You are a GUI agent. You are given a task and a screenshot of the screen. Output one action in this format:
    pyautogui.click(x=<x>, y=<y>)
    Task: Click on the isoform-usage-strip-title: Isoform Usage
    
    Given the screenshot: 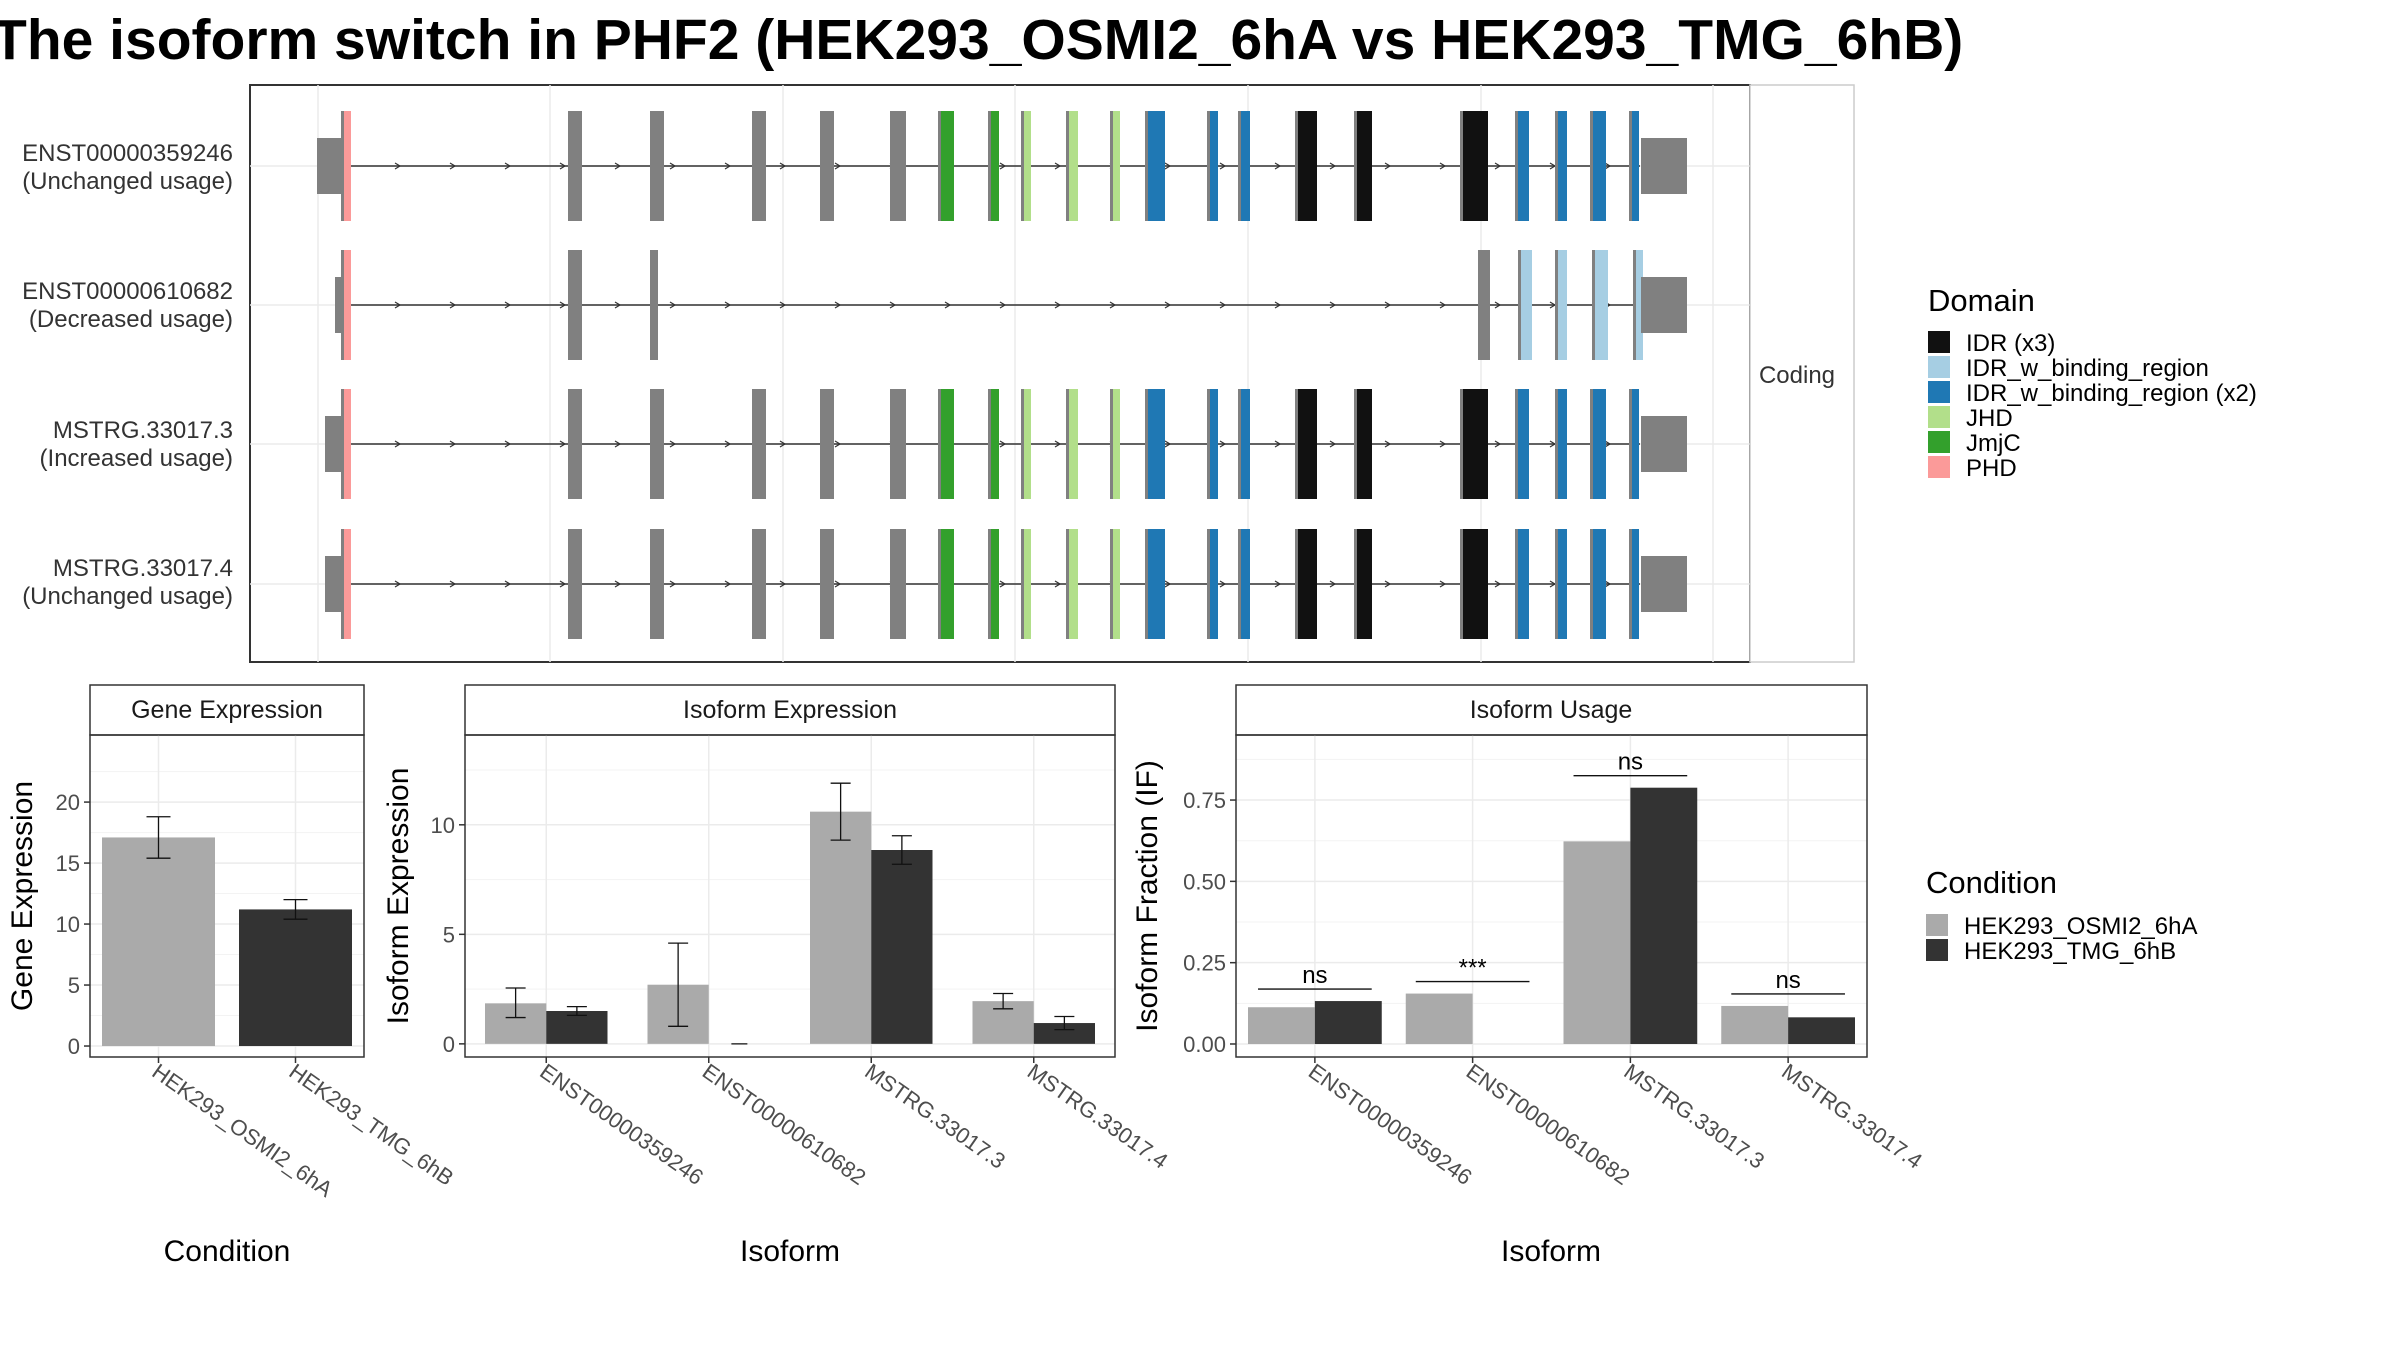 What is the action you would take?
    pyautogui.click(x=1551, y=710)
    